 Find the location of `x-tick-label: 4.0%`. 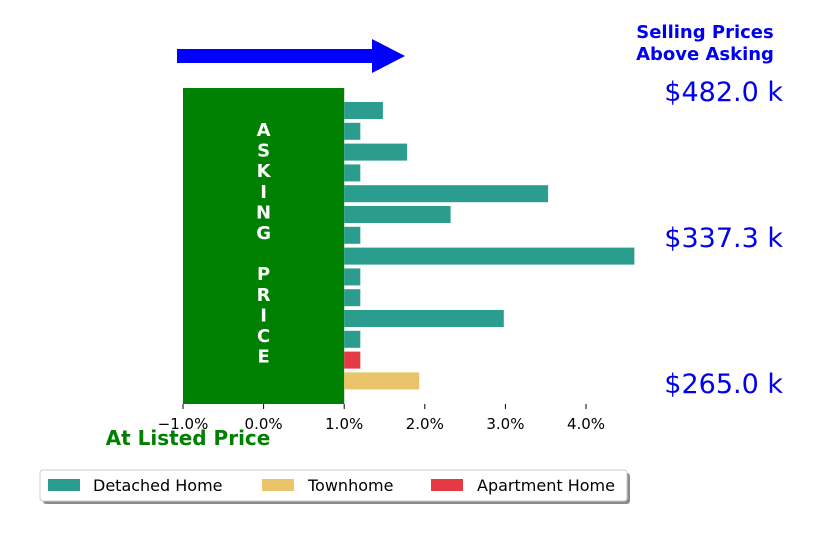

x-tick-label: 4.0% is located at coordinates (586, 424).